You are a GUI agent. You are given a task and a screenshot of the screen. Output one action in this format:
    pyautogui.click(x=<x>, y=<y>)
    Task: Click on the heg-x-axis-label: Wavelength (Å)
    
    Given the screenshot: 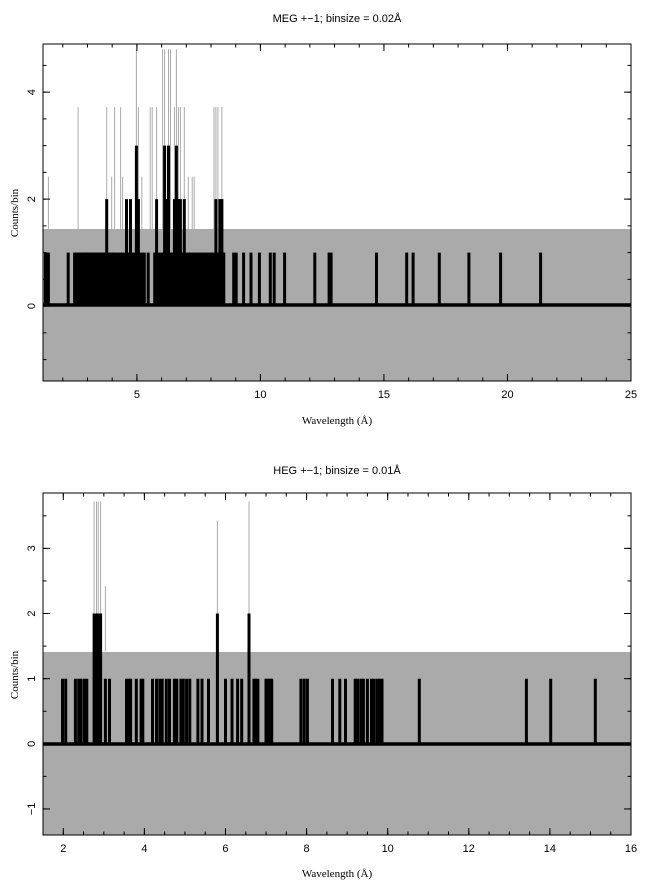 What is the action you would take?
    pyautogui.click(x=337, y=874)
    